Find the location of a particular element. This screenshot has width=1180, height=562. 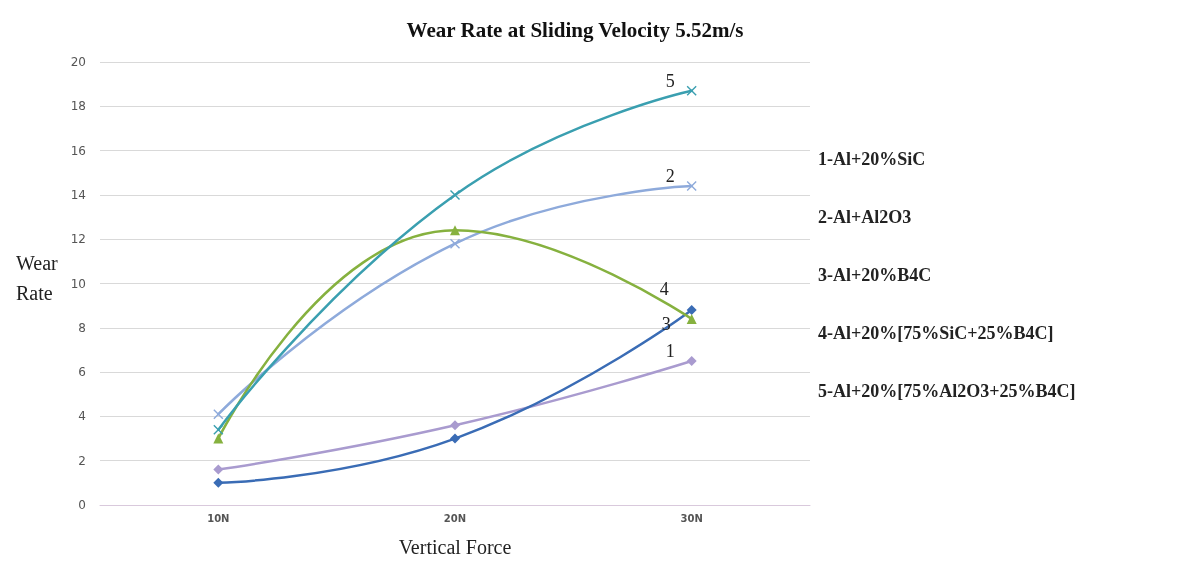

series-label: 5 is located at coordinates (670, 80).